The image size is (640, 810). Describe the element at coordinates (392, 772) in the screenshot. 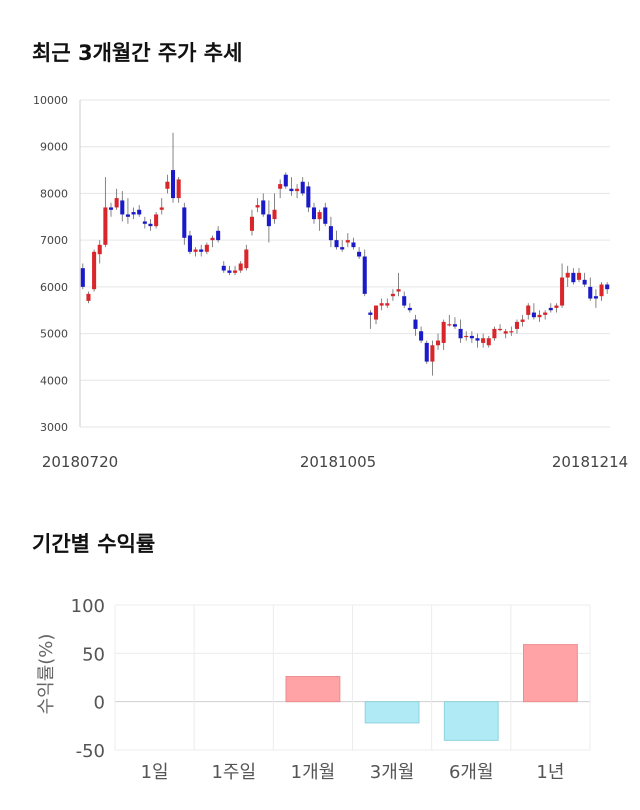

I see `x-tick-label: 3개월` at that location.